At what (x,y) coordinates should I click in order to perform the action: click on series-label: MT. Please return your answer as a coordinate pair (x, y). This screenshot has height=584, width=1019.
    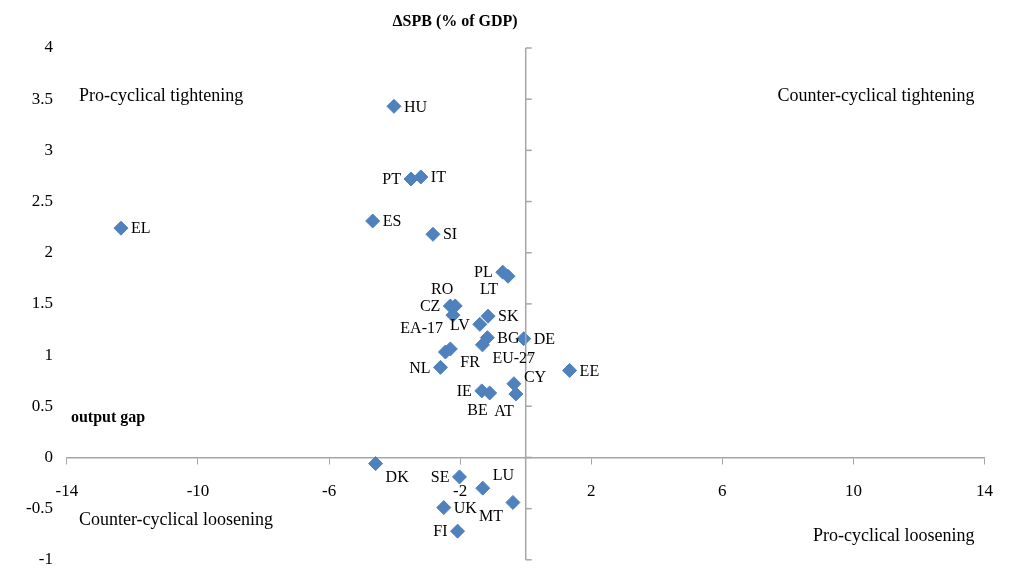
    Looking at the image, I should click on (491, 515).